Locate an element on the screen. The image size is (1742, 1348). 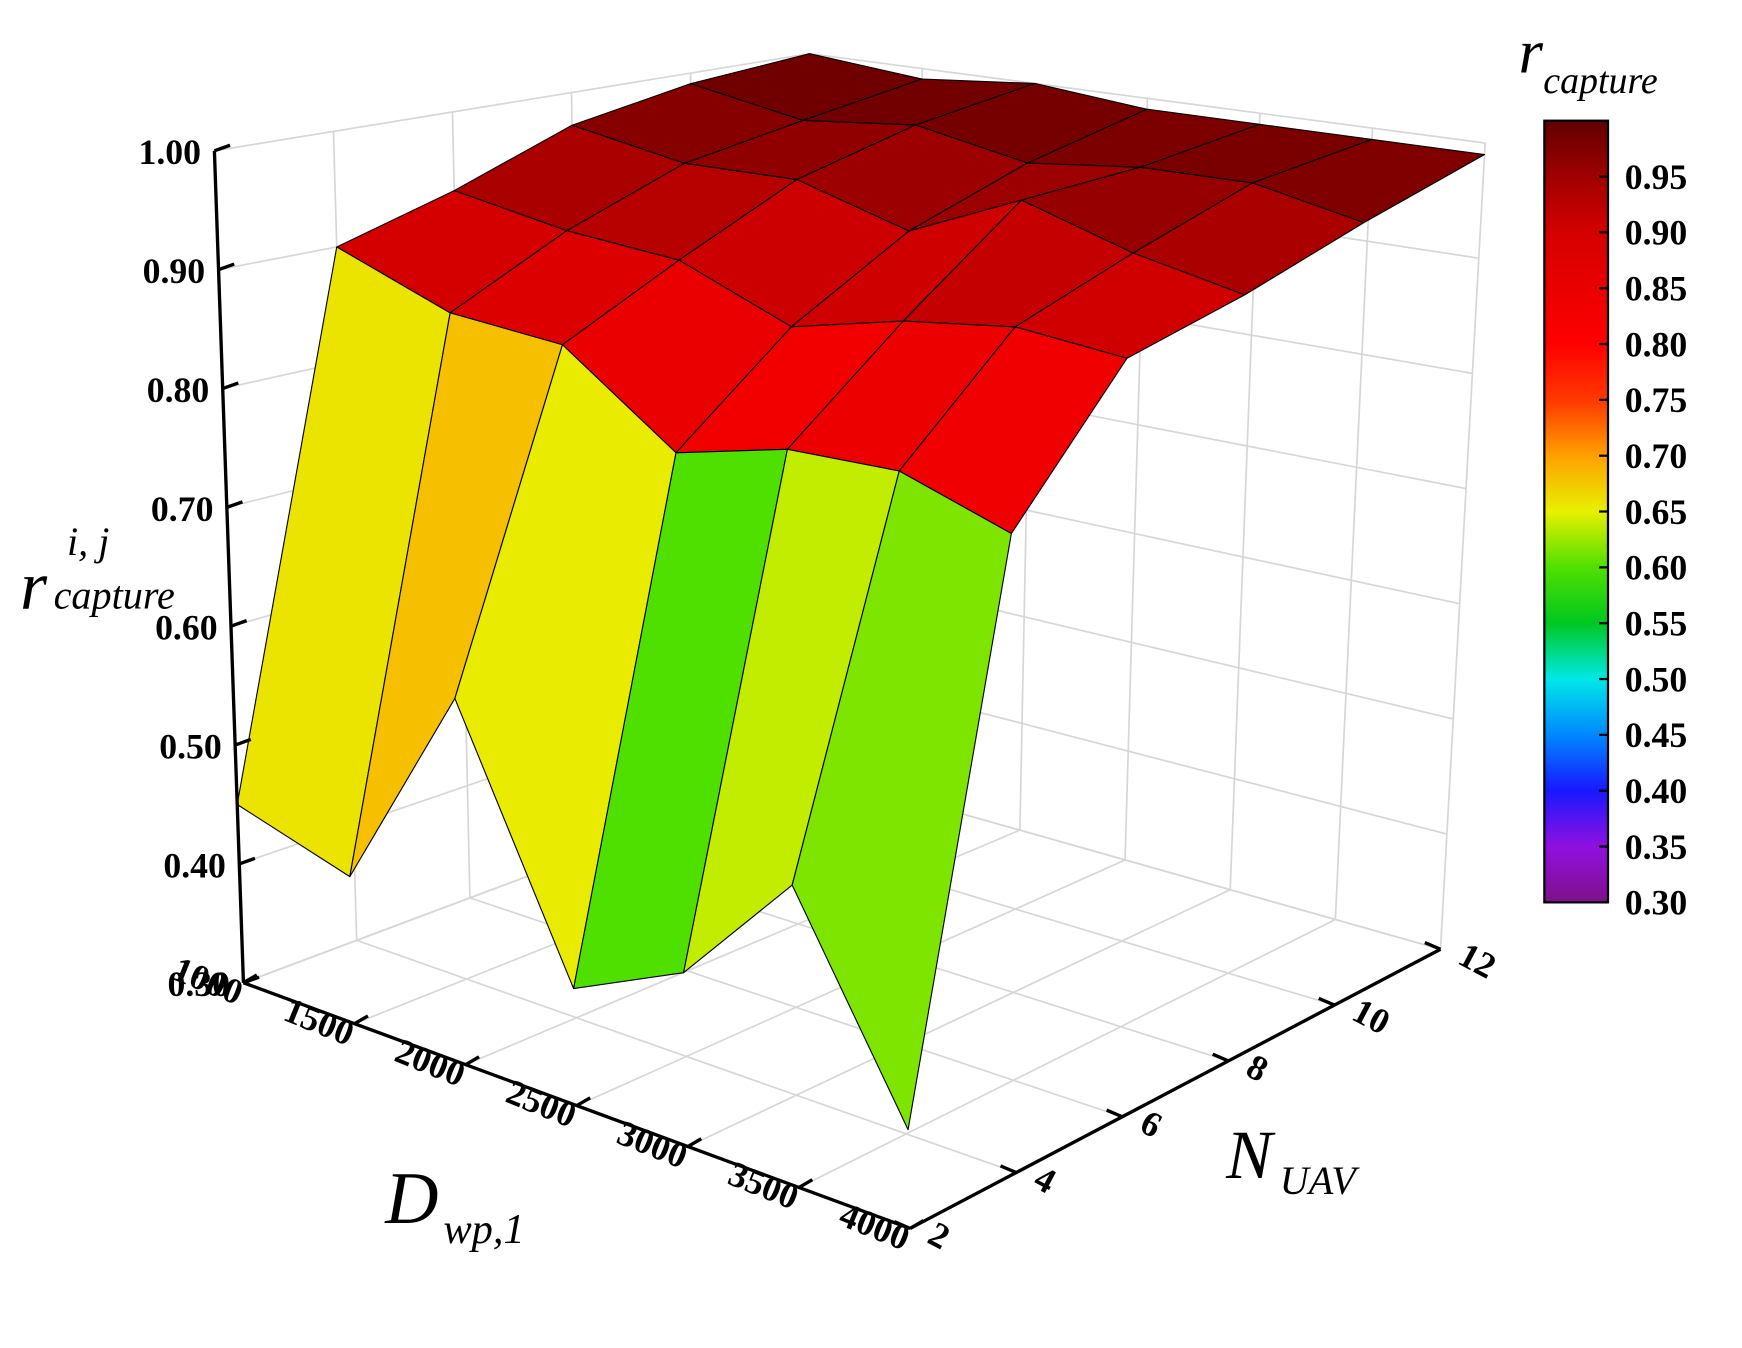
x-tick-label: 3500 is located at coordinates (763, 1185).